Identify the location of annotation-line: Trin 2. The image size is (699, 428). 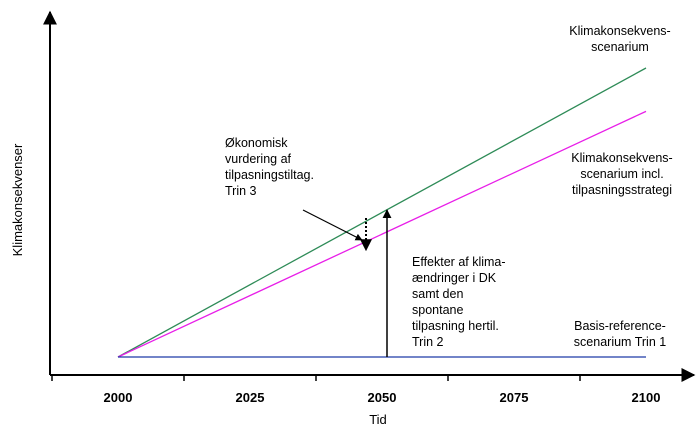
(428, 342).